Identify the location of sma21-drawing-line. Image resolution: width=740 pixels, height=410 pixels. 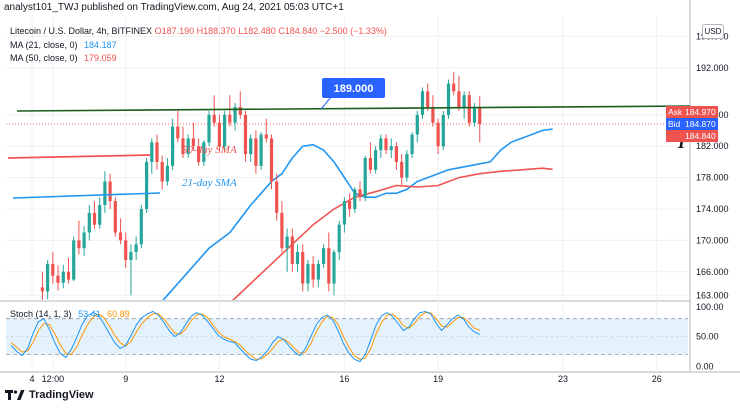
(86, 195).